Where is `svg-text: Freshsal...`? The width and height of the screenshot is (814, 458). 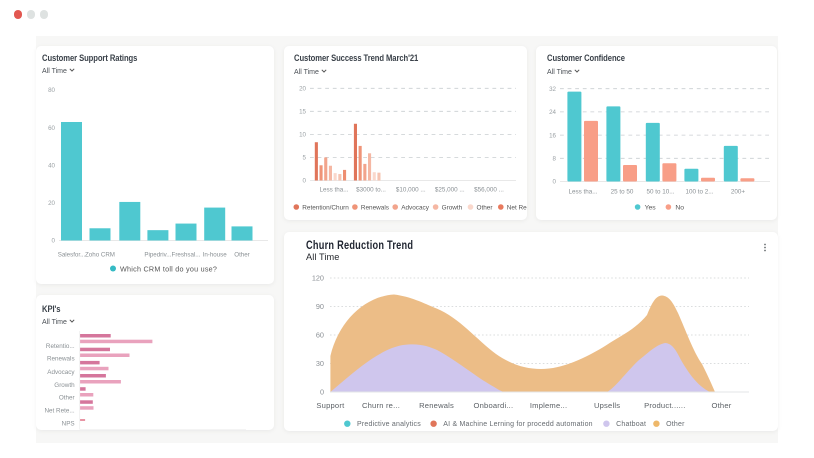 svg-text: Freshsal... is located at coordinates (186, 255).